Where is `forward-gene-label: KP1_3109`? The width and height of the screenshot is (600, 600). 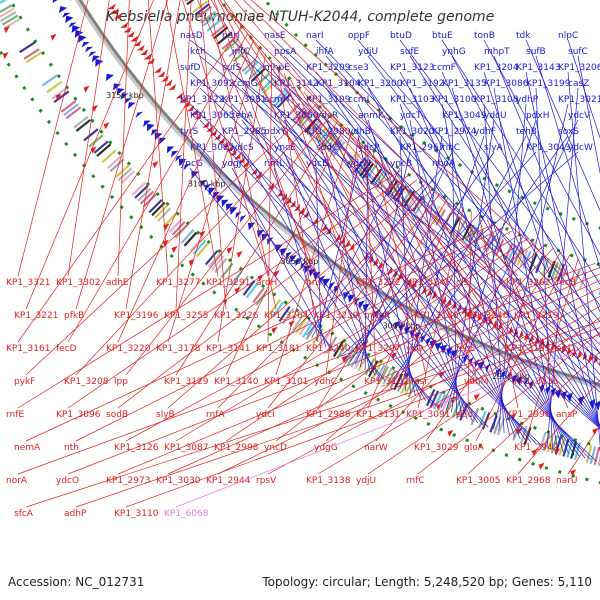 forward-gene-label: KP1_3109 is located at coordinates (328, 100).